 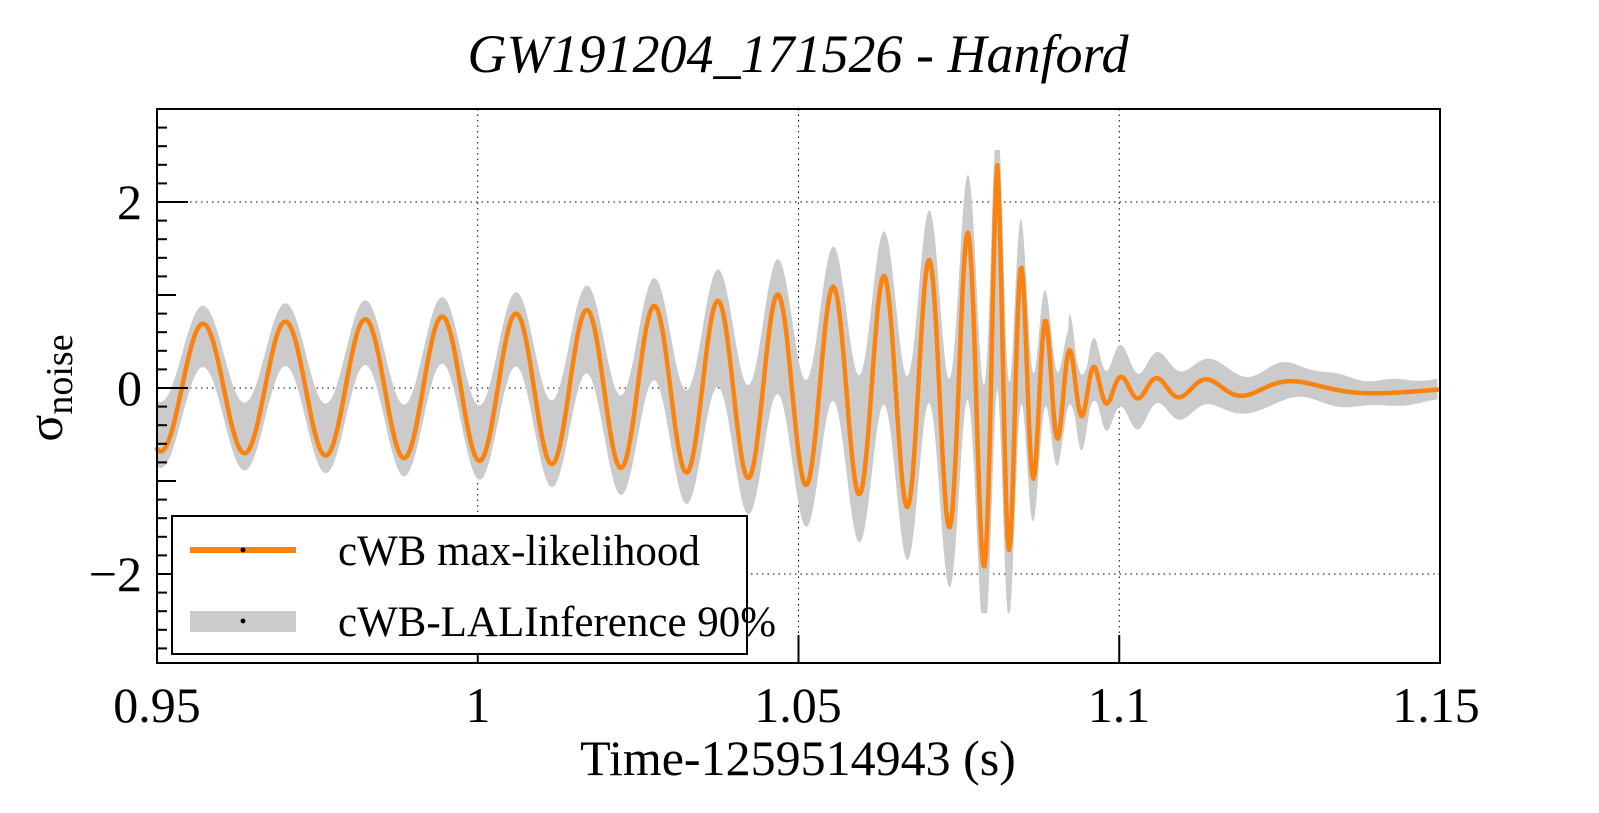 What do you see at coordinates (115, 388) in the screenshot?
I see `y-tick-labels: −2 0 2` at bounding box center [115, 388].